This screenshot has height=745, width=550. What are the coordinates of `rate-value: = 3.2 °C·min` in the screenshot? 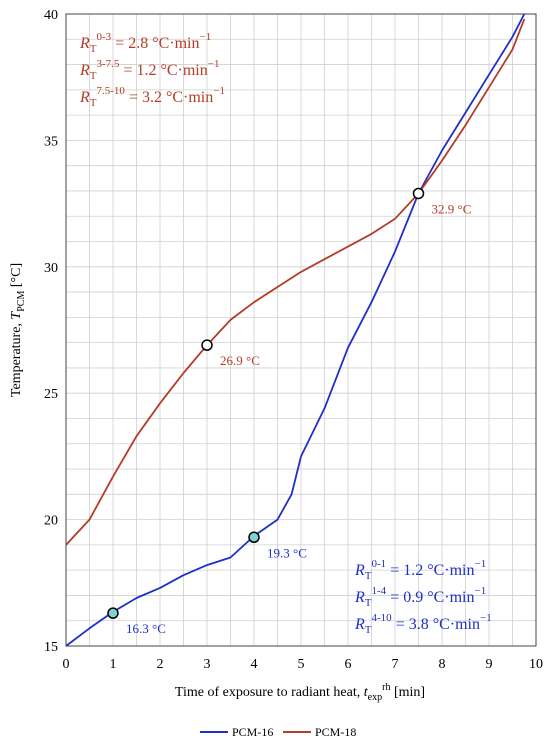 It's located at (169, 97).